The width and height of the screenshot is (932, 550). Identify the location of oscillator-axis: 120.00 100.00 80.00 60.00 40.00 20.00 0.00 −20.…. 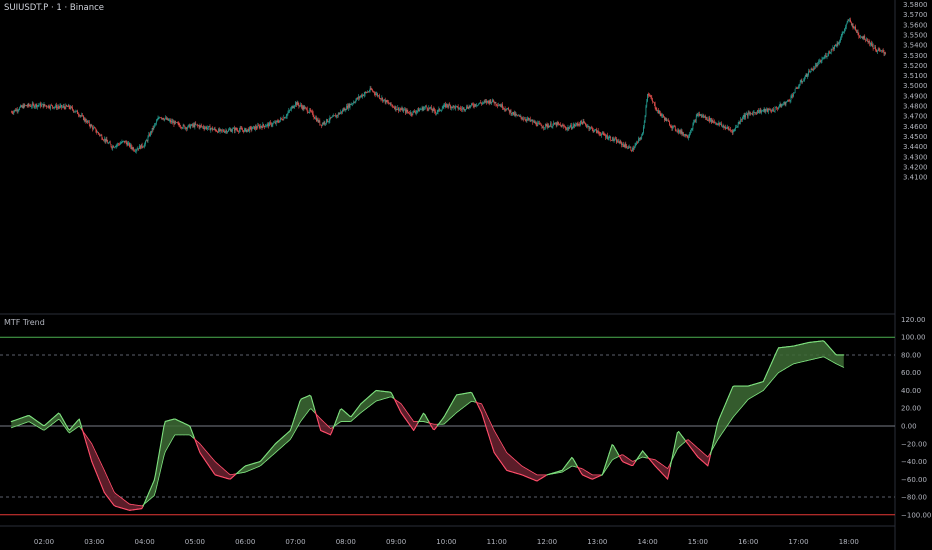
(916, 417).